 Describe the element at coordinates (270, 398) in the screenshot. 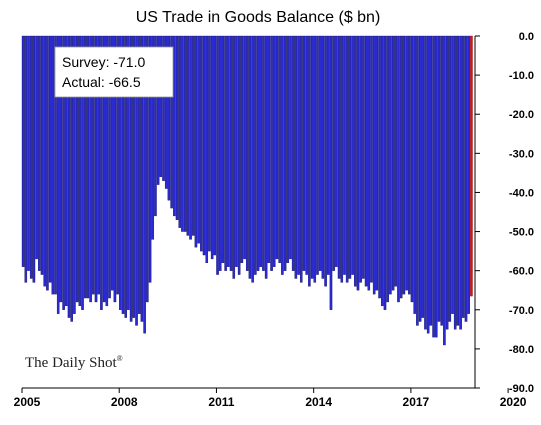

I see `x-ticks-group: 2005 2008 2011 2014 2017 2020` at that location.